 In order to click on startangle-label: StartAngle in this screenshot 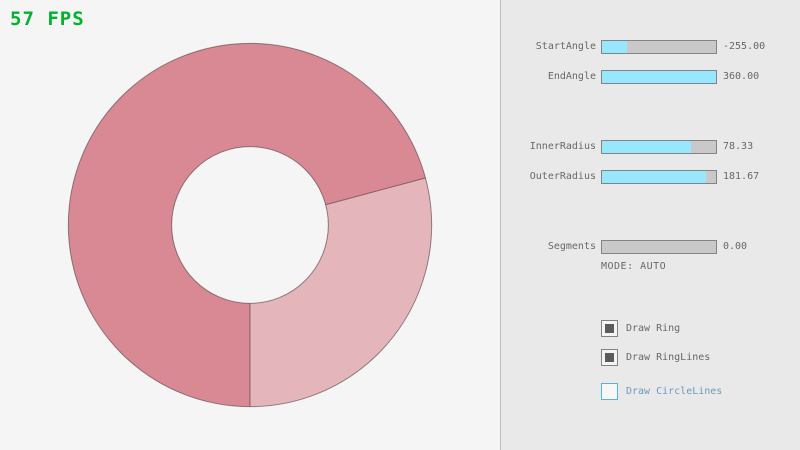, I will do `click(565, 46)`.